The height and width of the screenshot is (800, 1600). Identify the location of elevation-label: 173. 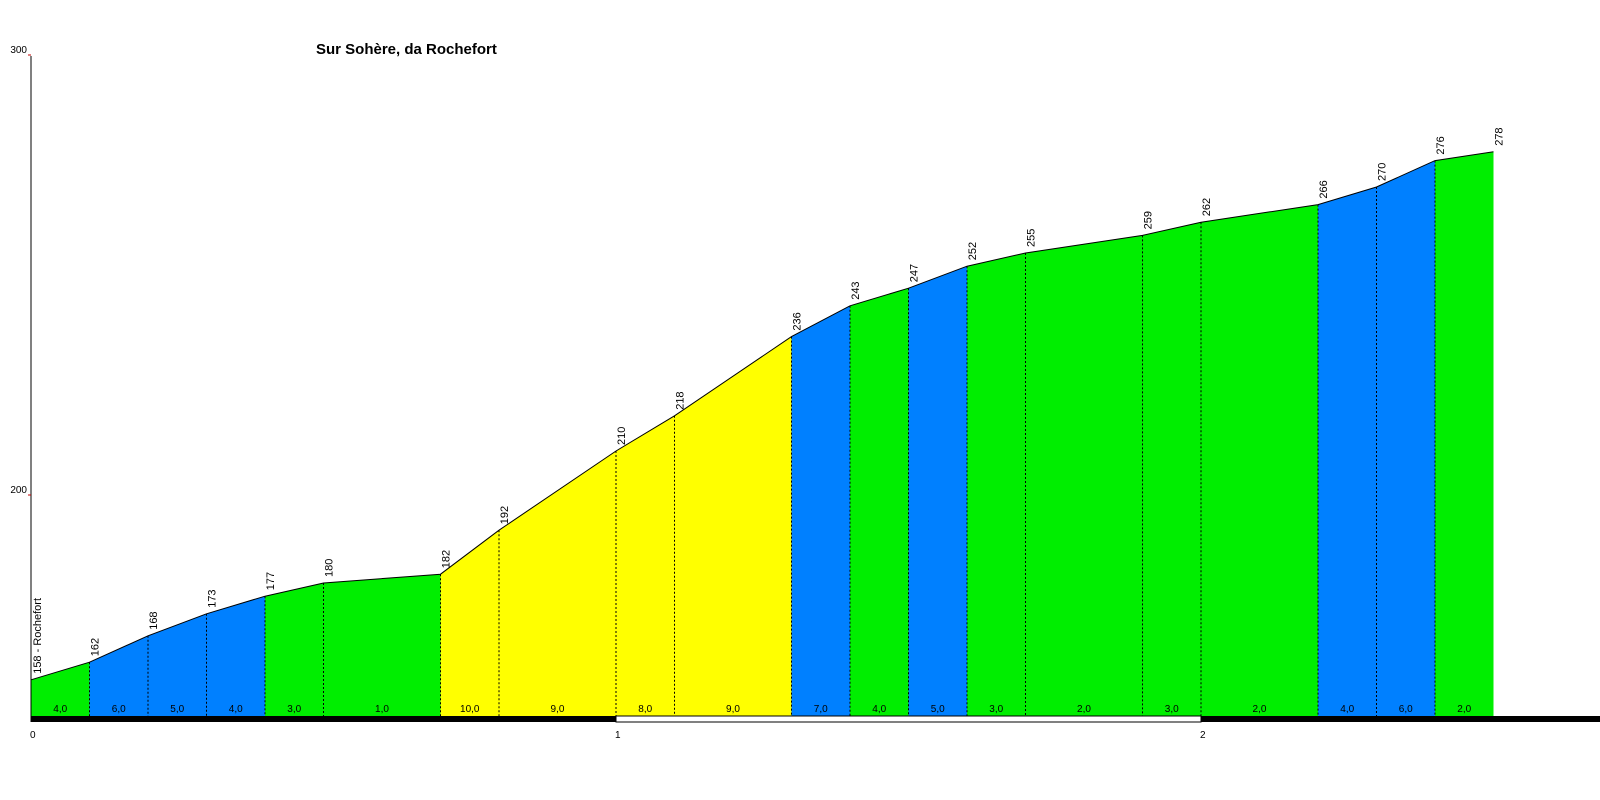
(213, 598).